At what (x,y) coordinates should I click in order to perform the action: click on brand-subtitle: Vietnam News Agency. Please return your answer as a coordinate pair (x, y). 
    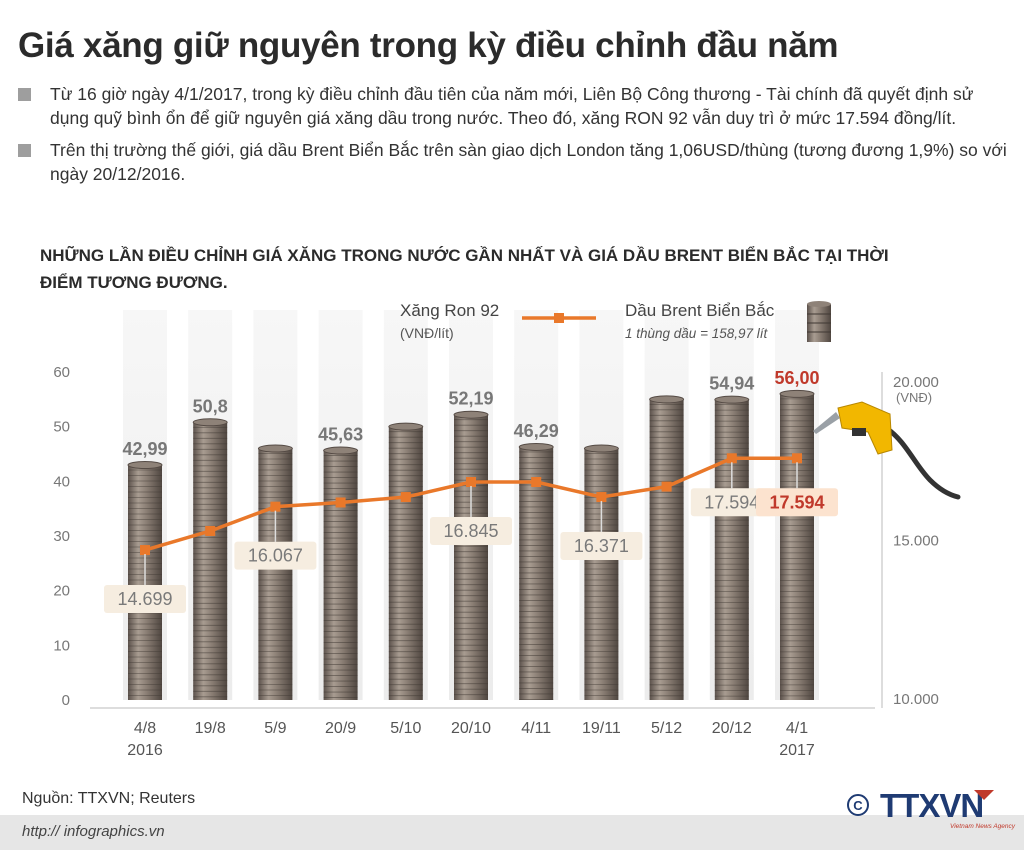
    Looking at the image, I should click on (983, 826).